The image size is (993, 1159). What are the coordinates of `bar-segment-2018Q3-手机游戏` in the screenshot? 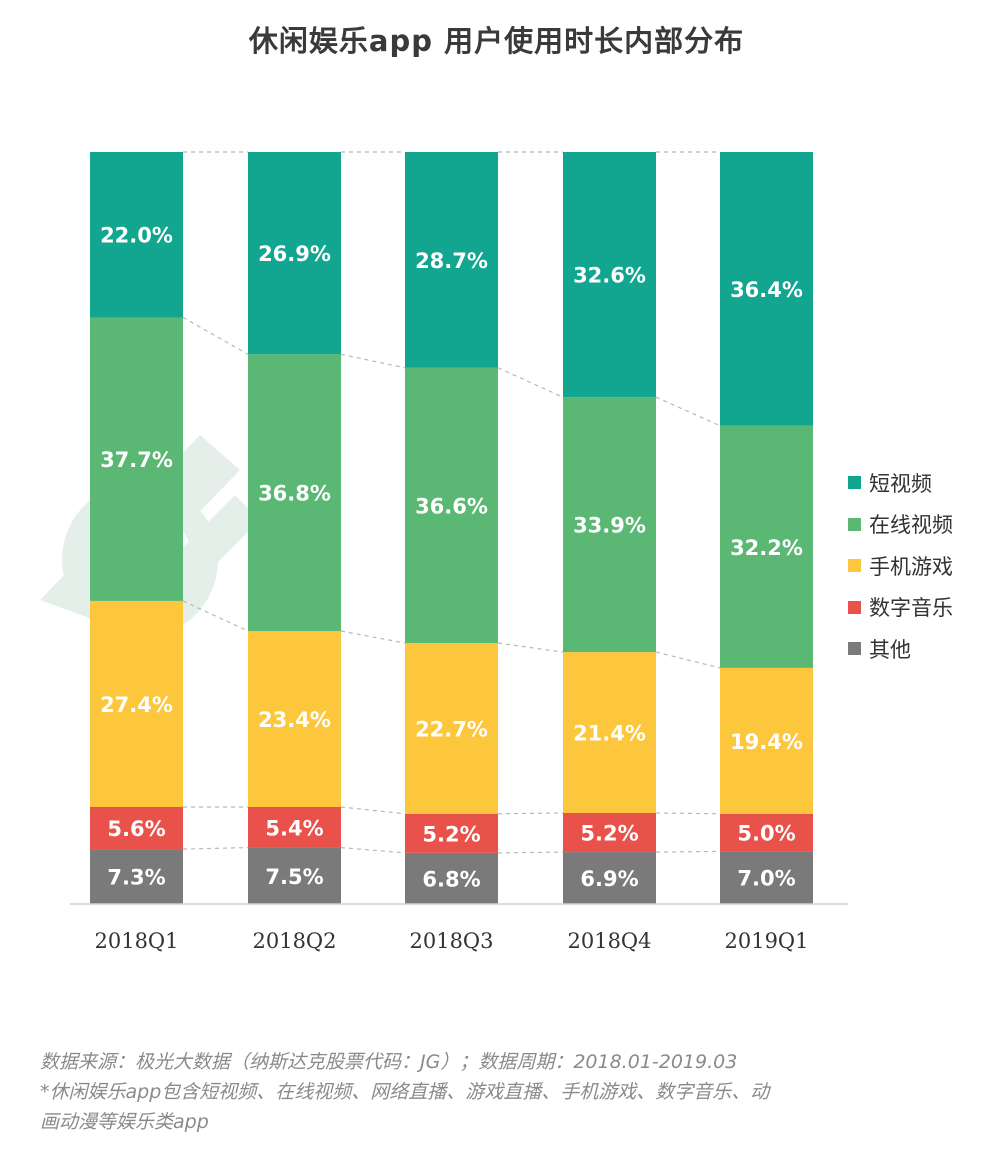 It's located at (451, 728).